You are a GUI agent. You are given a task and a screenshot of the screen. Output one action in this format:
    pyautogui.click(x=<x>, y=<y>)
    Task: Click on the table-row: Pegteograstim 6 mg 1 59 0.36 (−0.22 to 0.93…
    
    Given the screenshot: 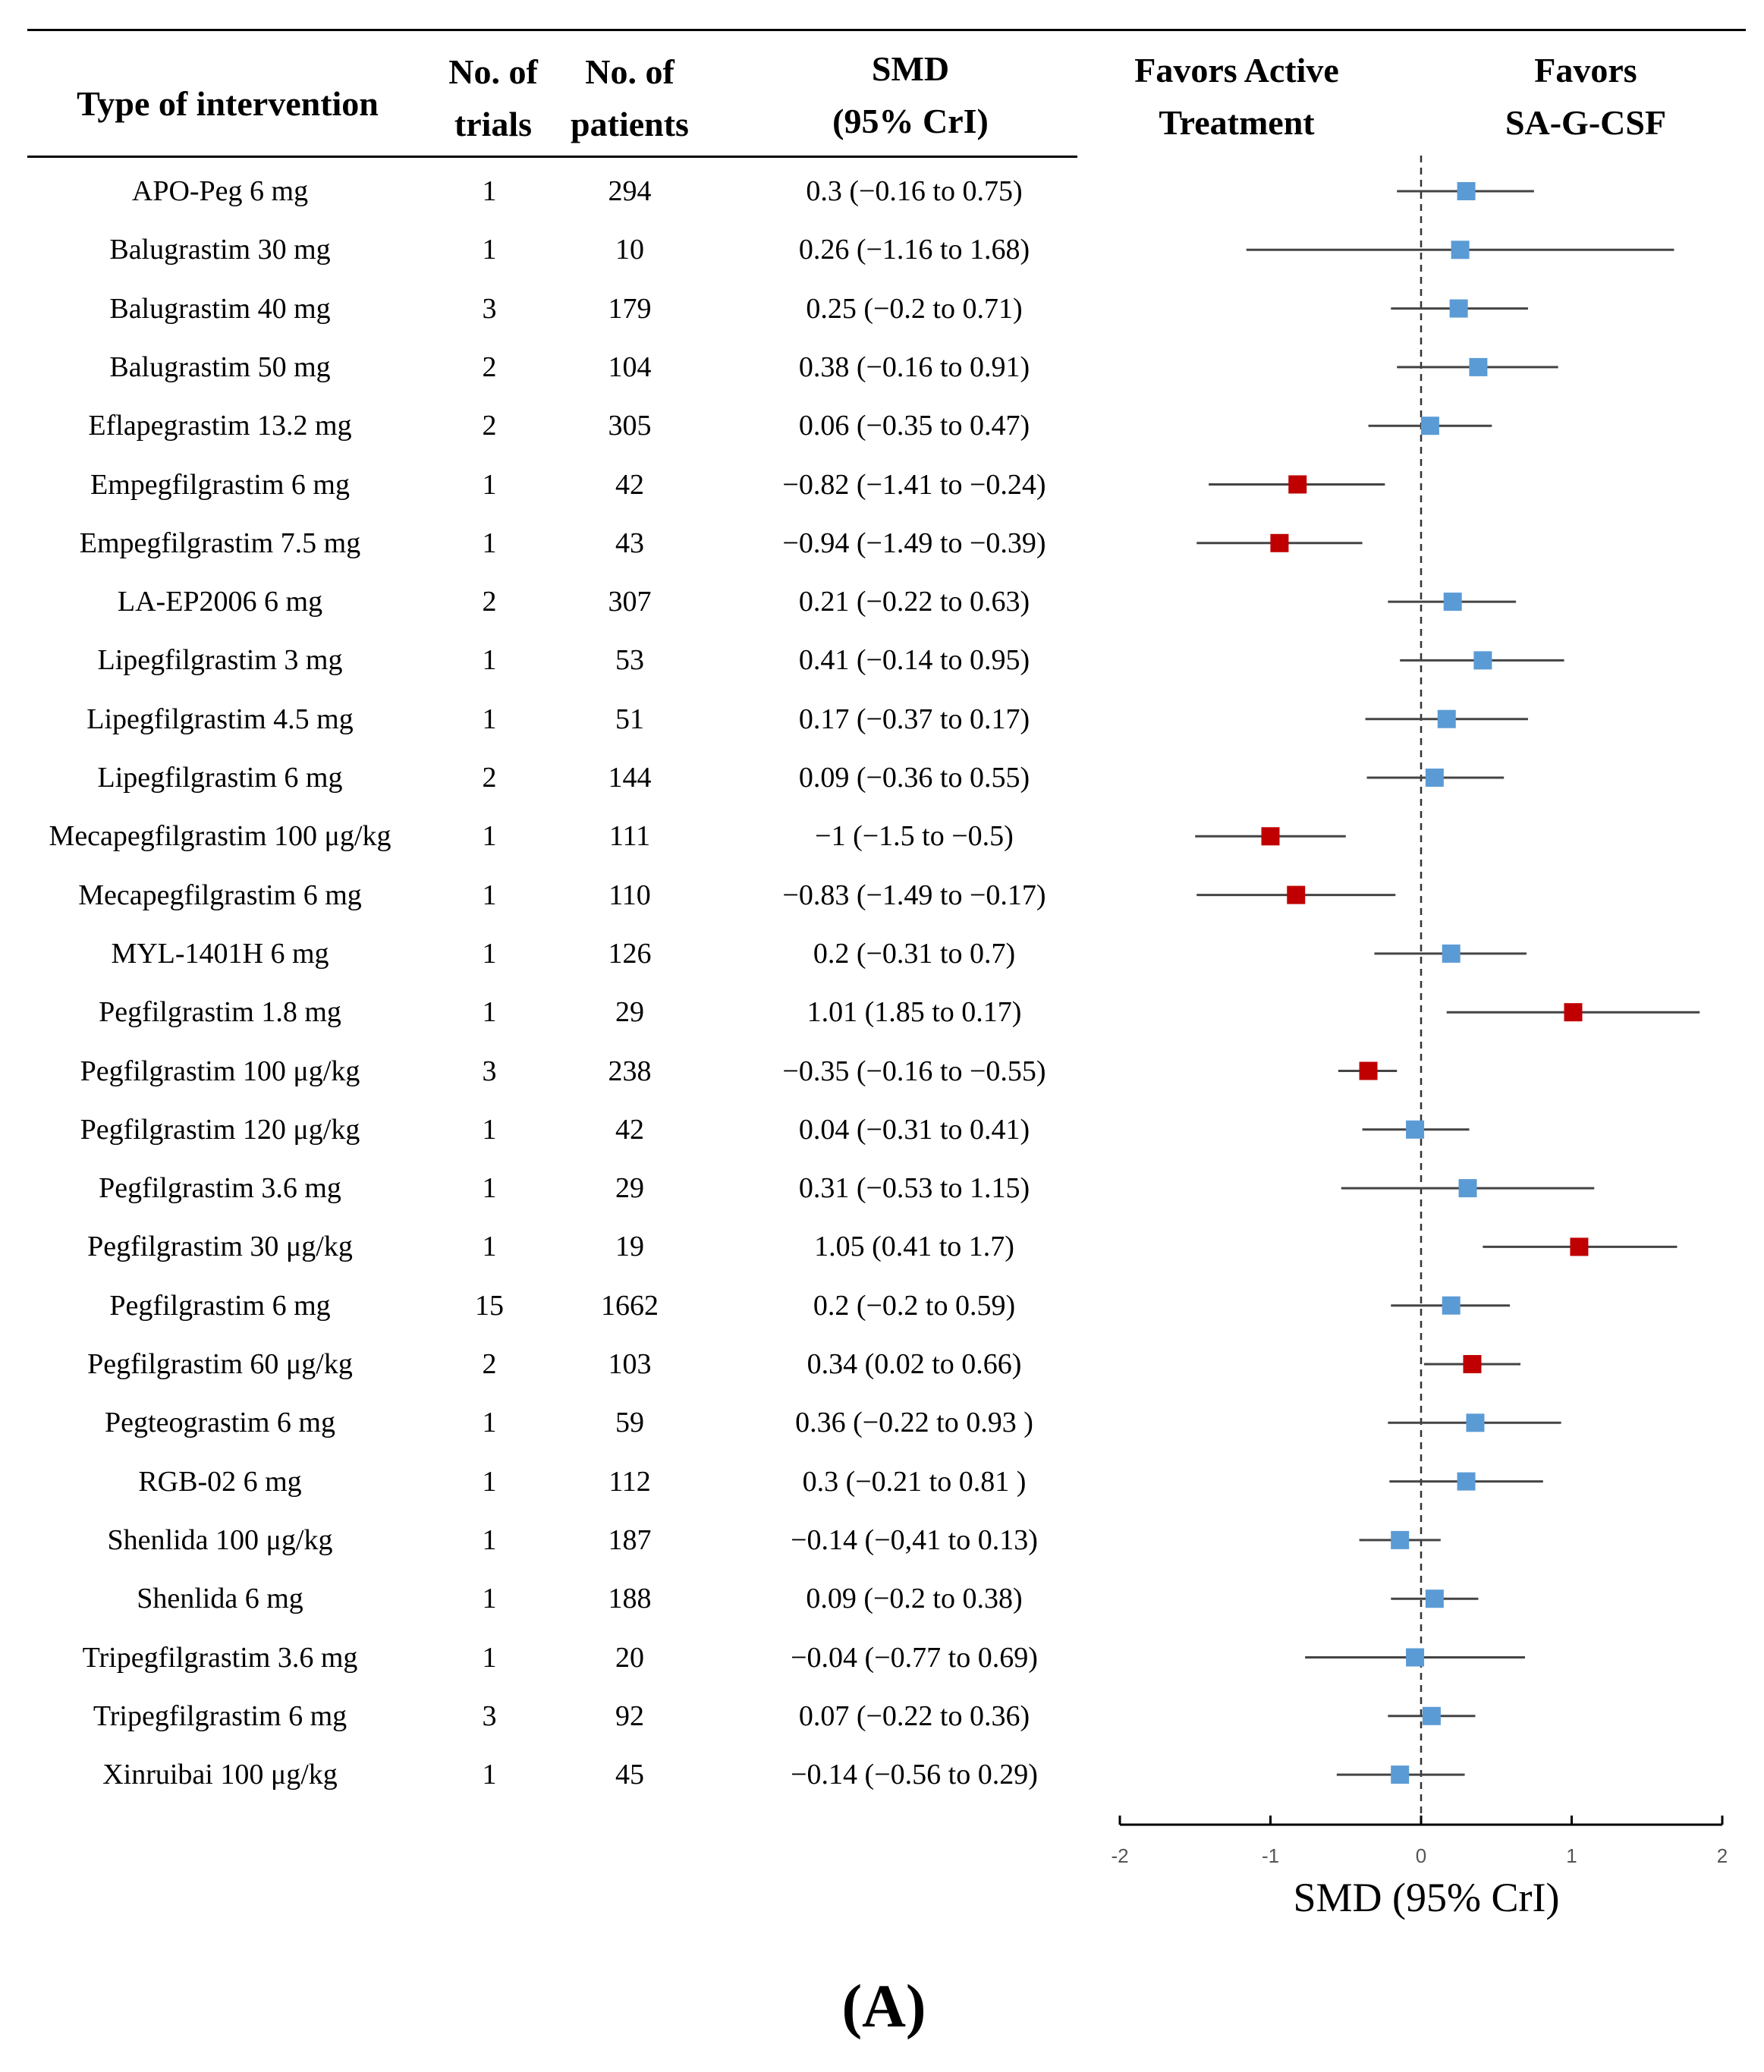 What is the action you would take?
    pyautogui.click(x=546, y=1423)
    